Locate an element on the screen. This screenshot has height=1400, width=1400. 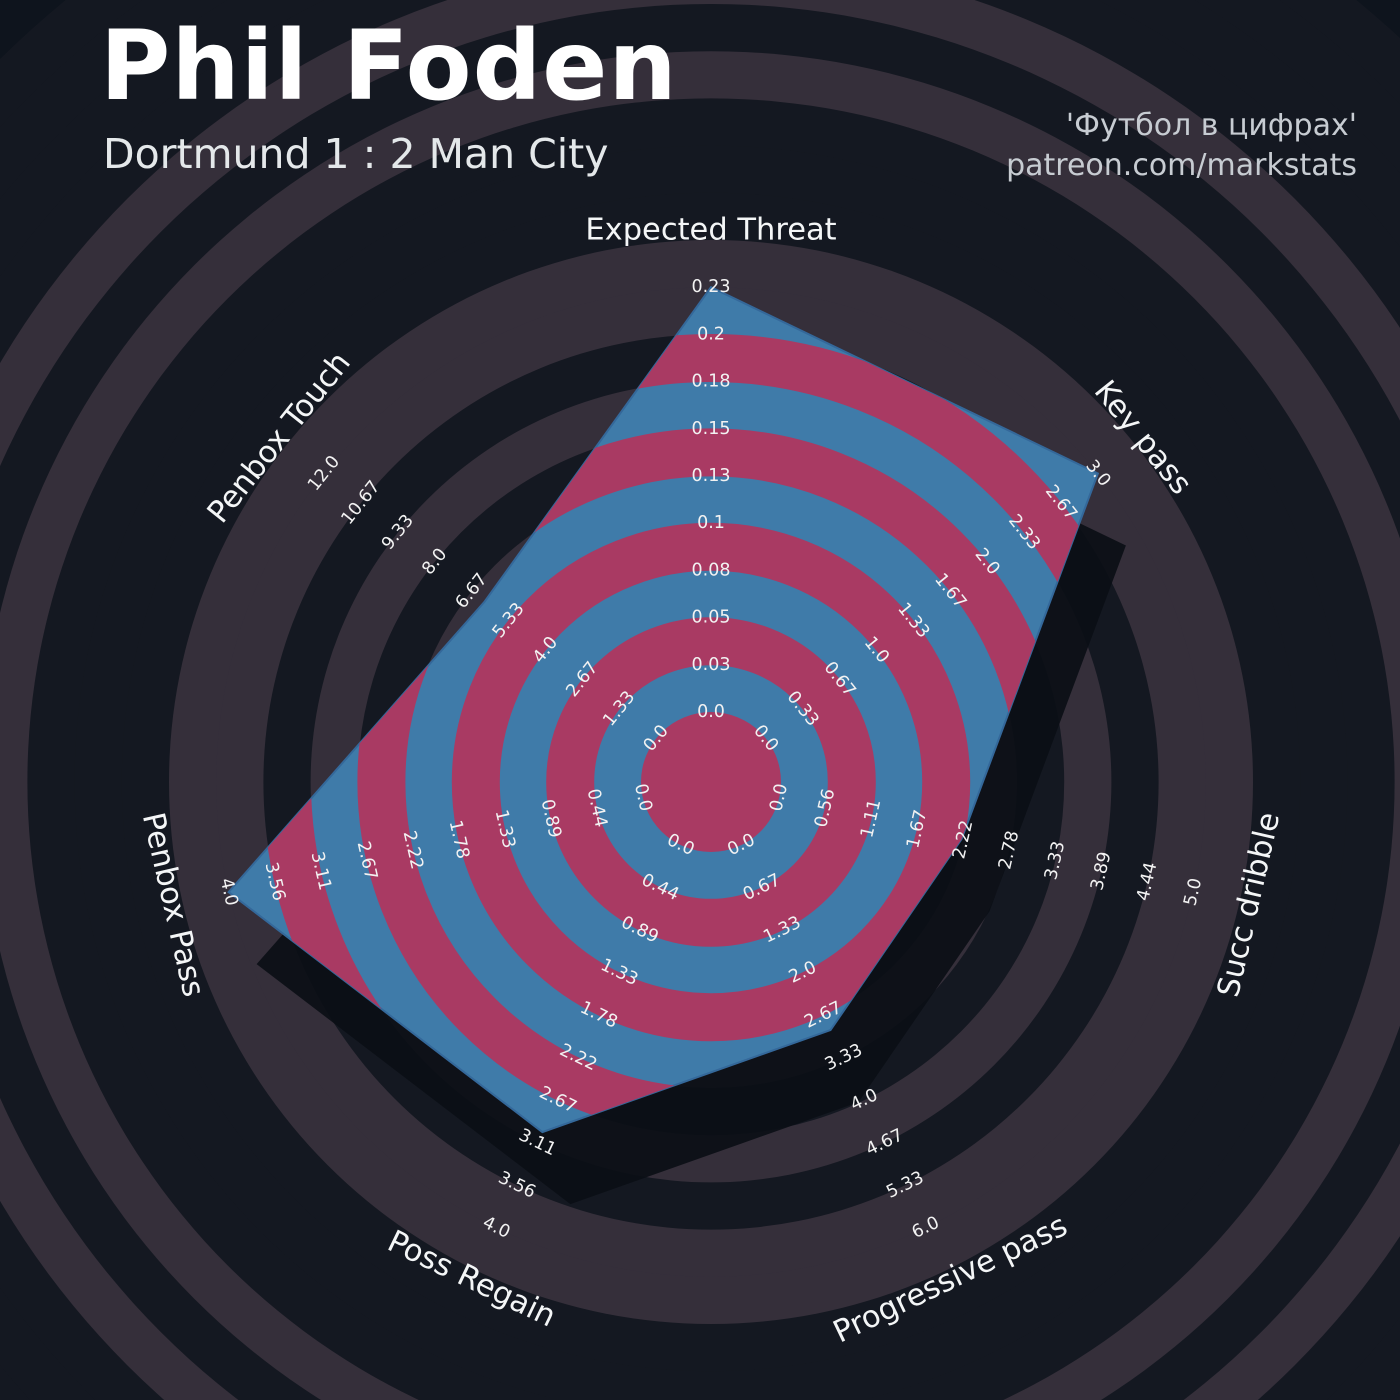
tick-label: 0.05 is located at coordinates (711, 618).